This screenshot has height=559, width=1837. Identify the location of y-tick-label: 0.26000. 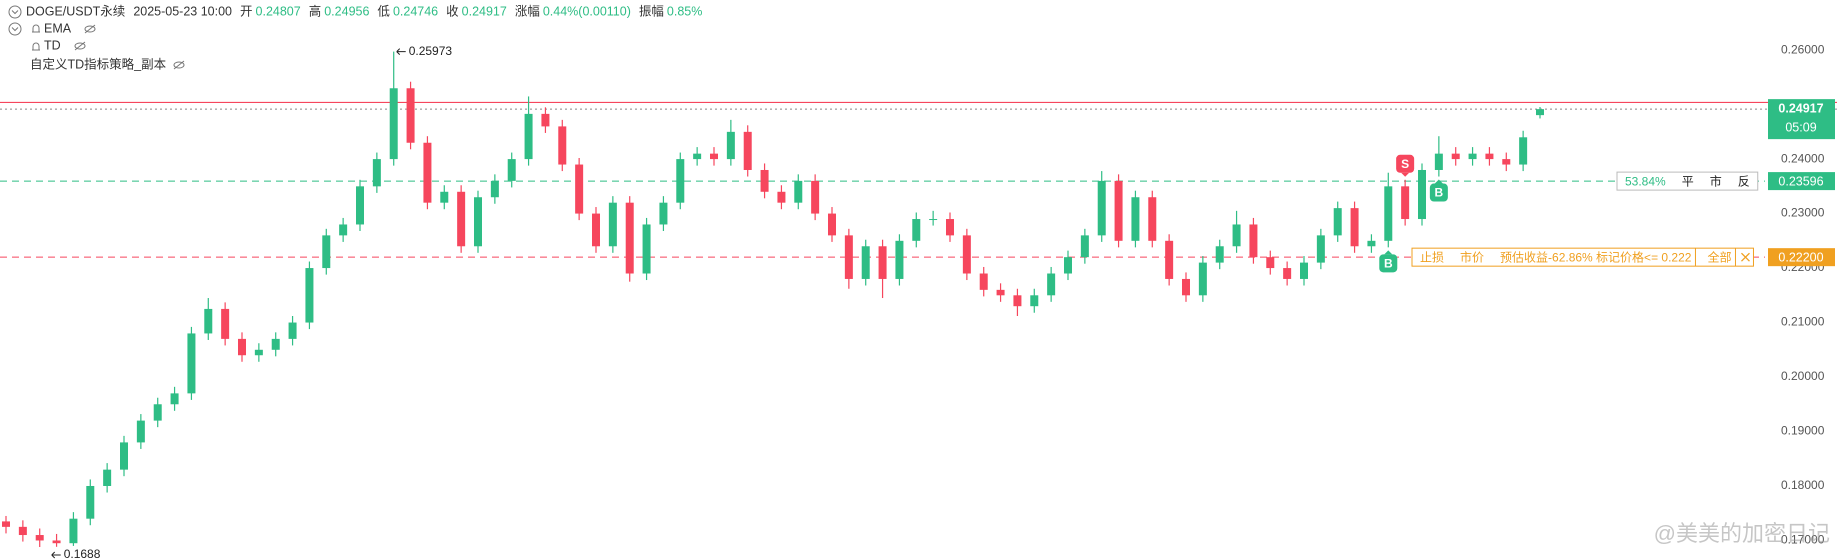
(1803, 49).